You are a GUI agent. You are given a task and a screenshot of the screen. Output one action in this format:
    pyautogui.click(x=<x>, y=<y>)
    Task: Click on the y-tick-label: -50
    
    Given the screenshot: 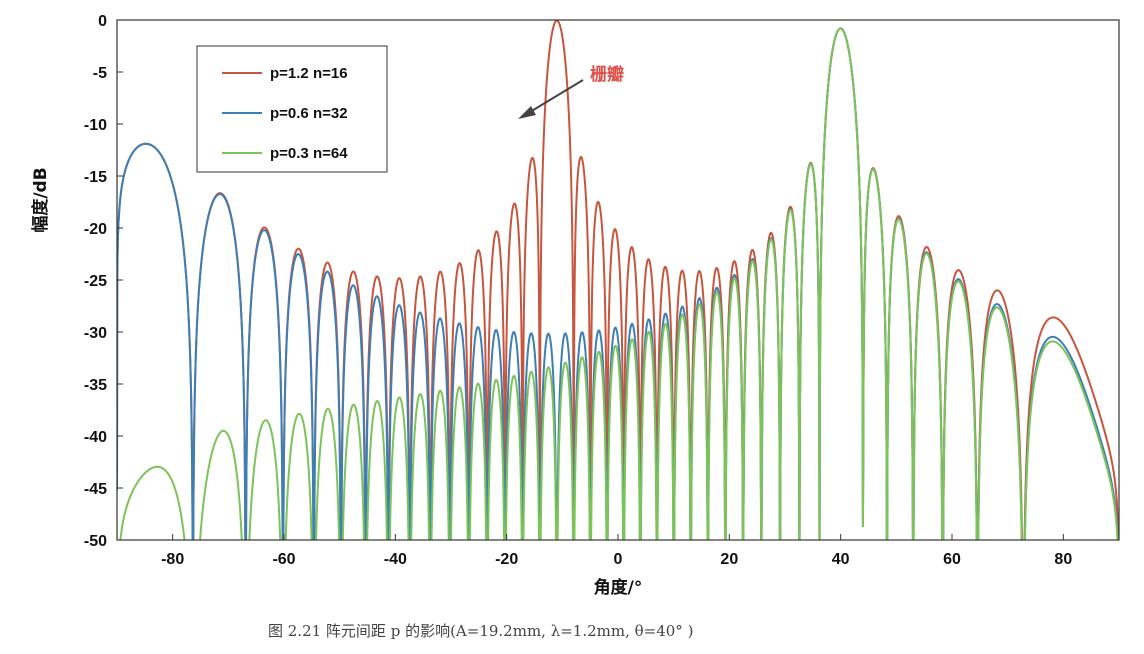 What is the action you would take?
    pyautogui.click(x=95, y=541)
    